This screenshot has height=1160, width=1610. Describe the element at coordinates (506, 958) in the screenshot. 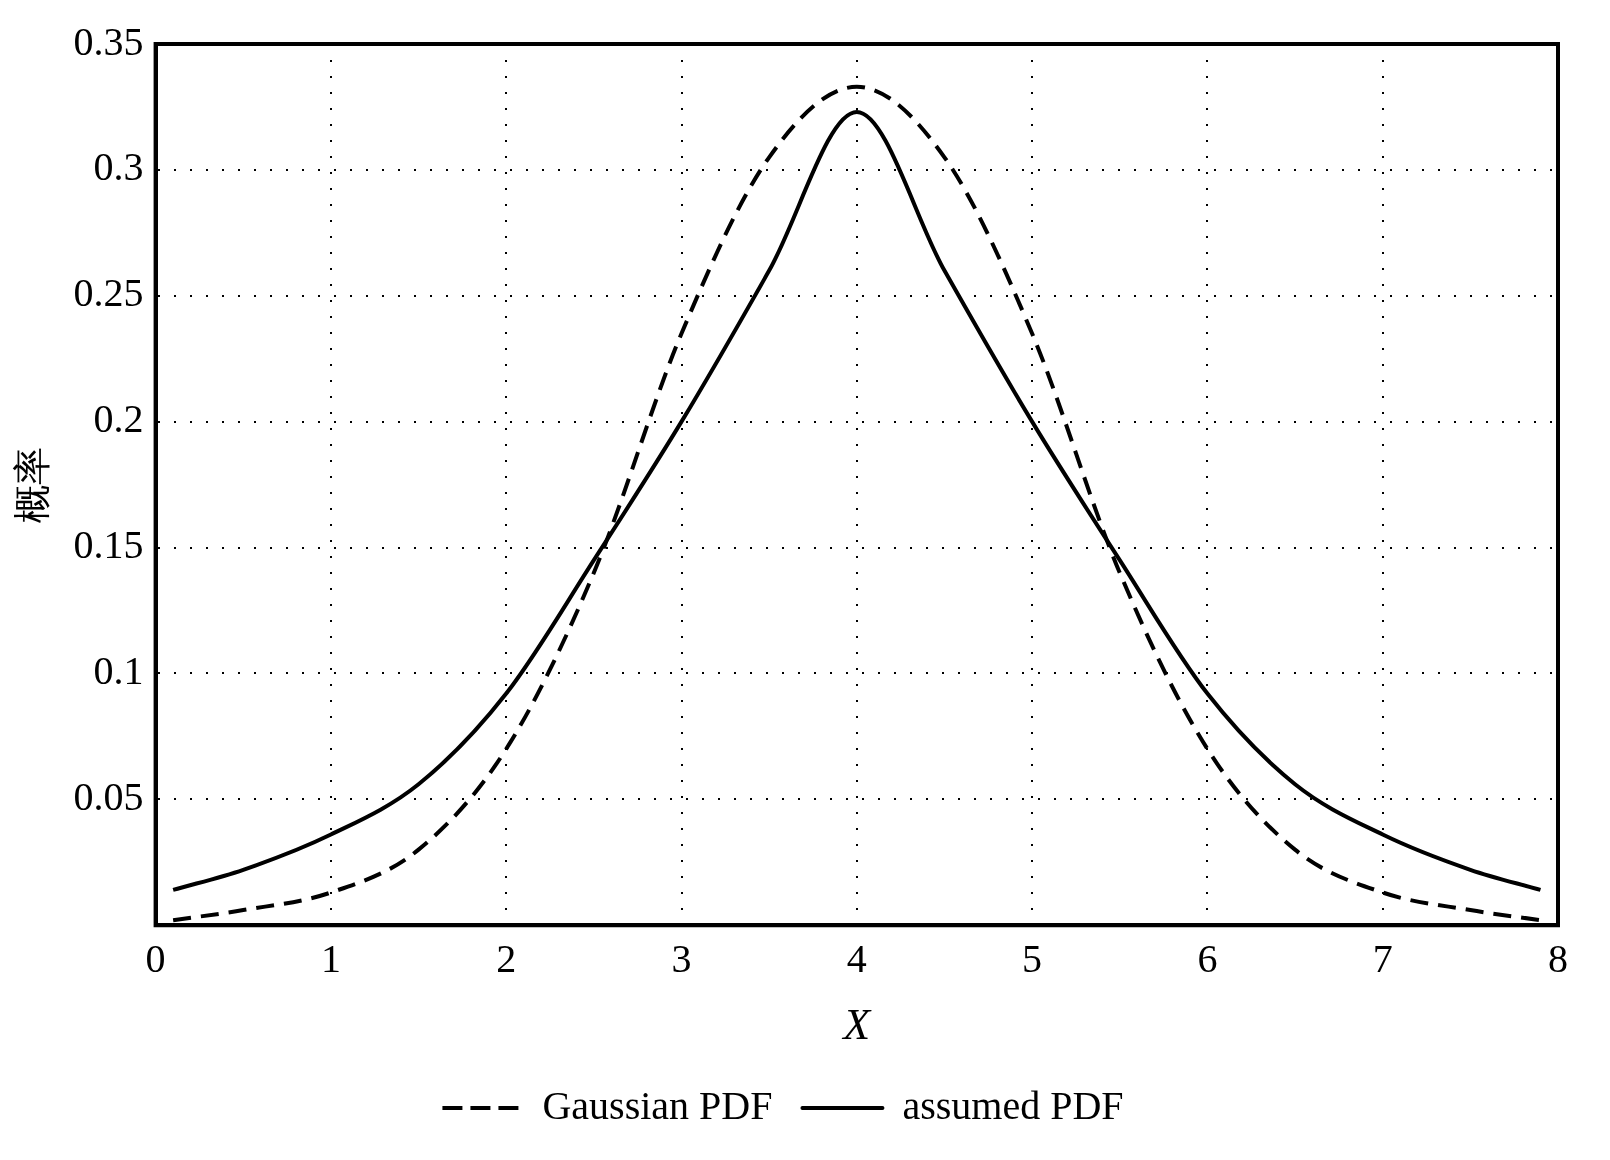

I see `x-tick-label: 2` at that location.